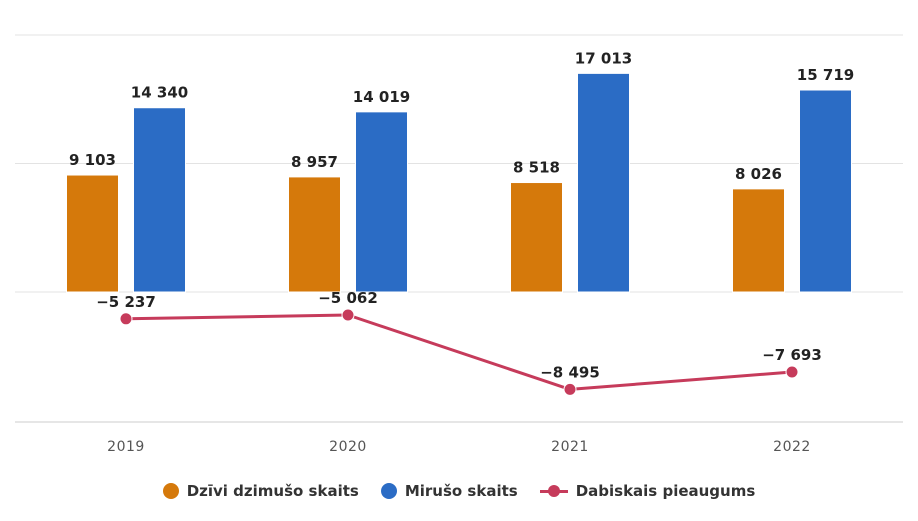 The image size is (918, 521). Describe the element at coordinates (665, 491) in the screenshot. I see `legend-natural-growth-label: Dabiskais pieaugums` at that location.